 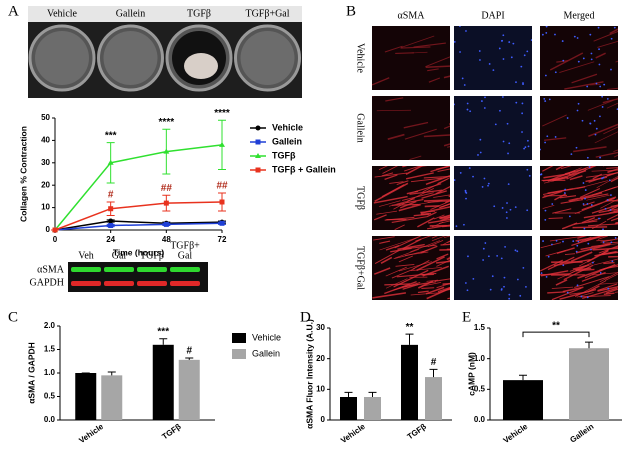 What do you see at coordinates (86, 255) in the screenshot?
I see `lane-label: Veh` at bounding box center [86, 255].